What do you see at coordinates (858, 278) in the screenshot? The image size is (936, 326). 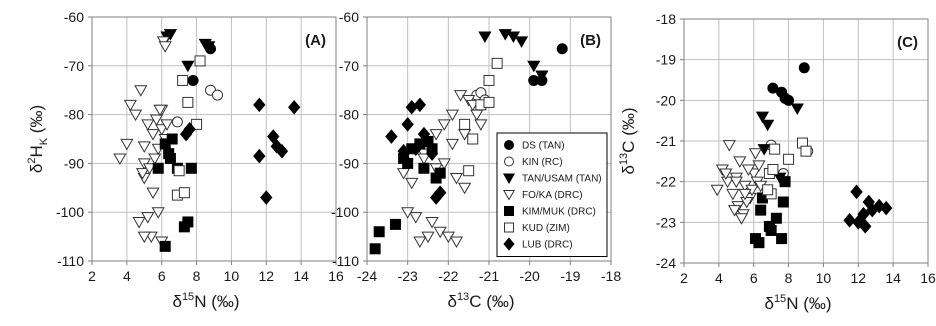 I see `x-tick-label: 12` at bounding box center [858, 278].